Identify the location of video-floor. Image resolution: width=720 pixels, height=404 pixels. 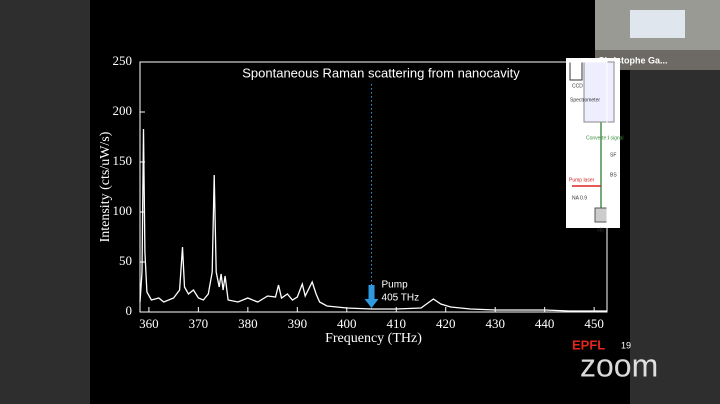
(657, 60).